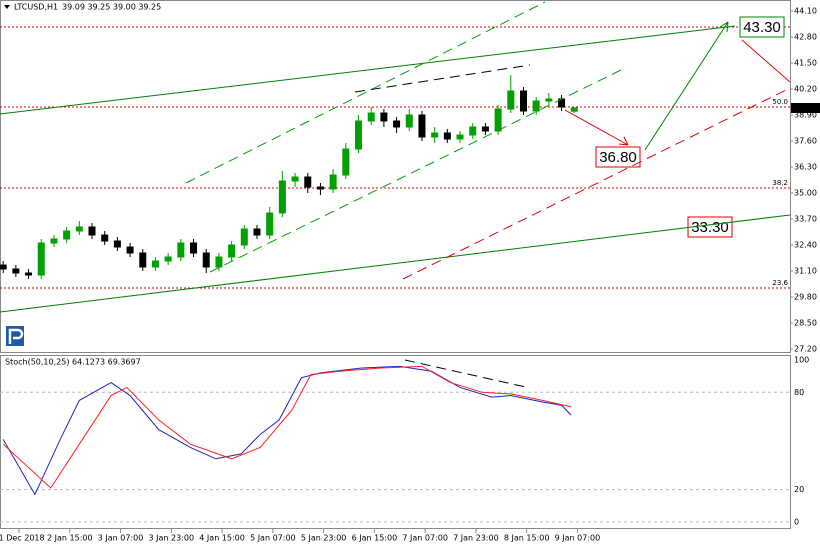 The height and width of the screenshot is (545, 820). Describe the element at coordinates (799, 392) in the screenshot. I see `y-tick-label: 80` at that location.